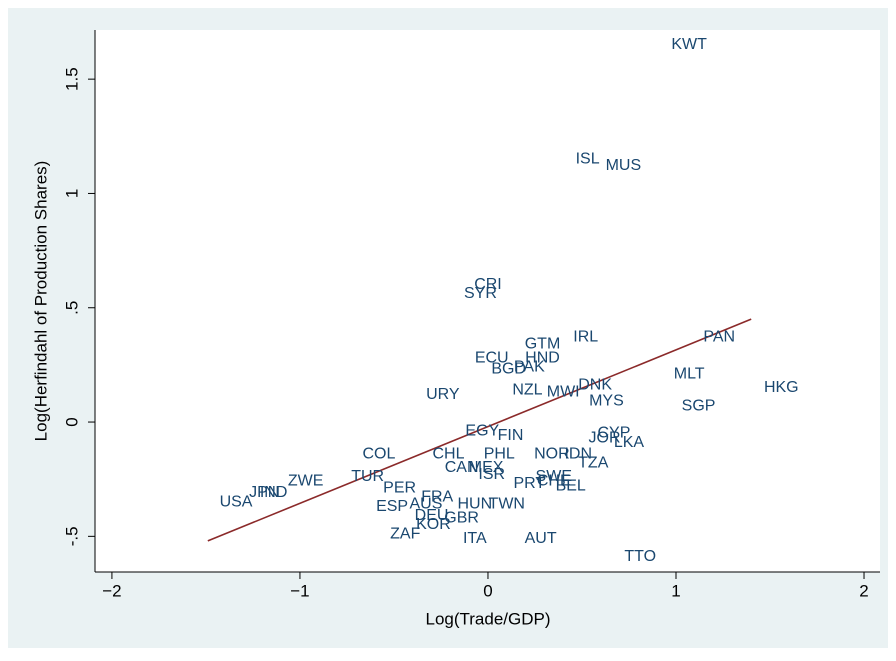 This screenshot has width=896, height=661. What do you see at coordinates (487, 590) in the screenshot?
I see `x-tick-label: 0` at bounding box center [487, 590].